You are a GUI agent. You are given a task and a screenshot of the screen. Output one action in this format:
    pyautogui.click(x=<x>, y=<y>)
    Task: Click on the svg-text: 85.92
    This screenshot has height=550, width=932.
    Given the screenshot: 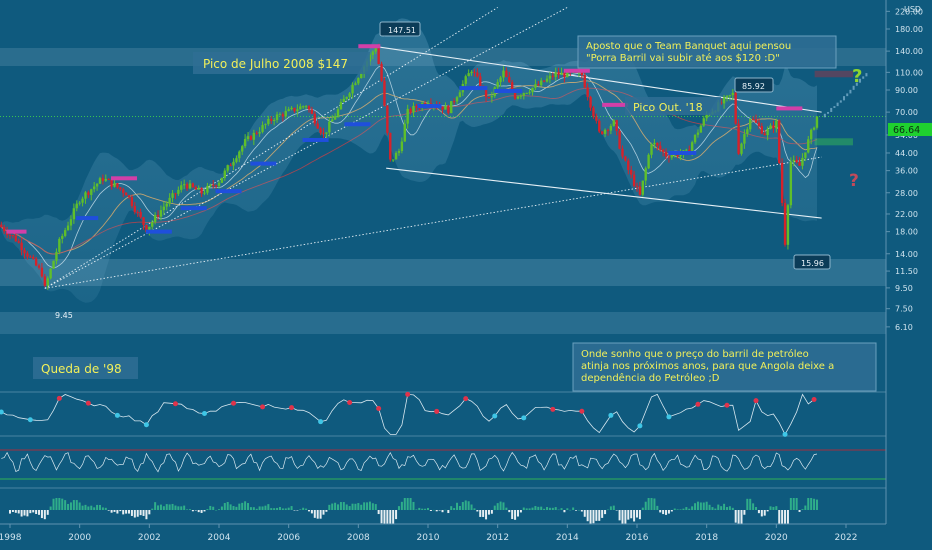 What is the action you would take?
    pyautogui.click(x=753, y=86)
    